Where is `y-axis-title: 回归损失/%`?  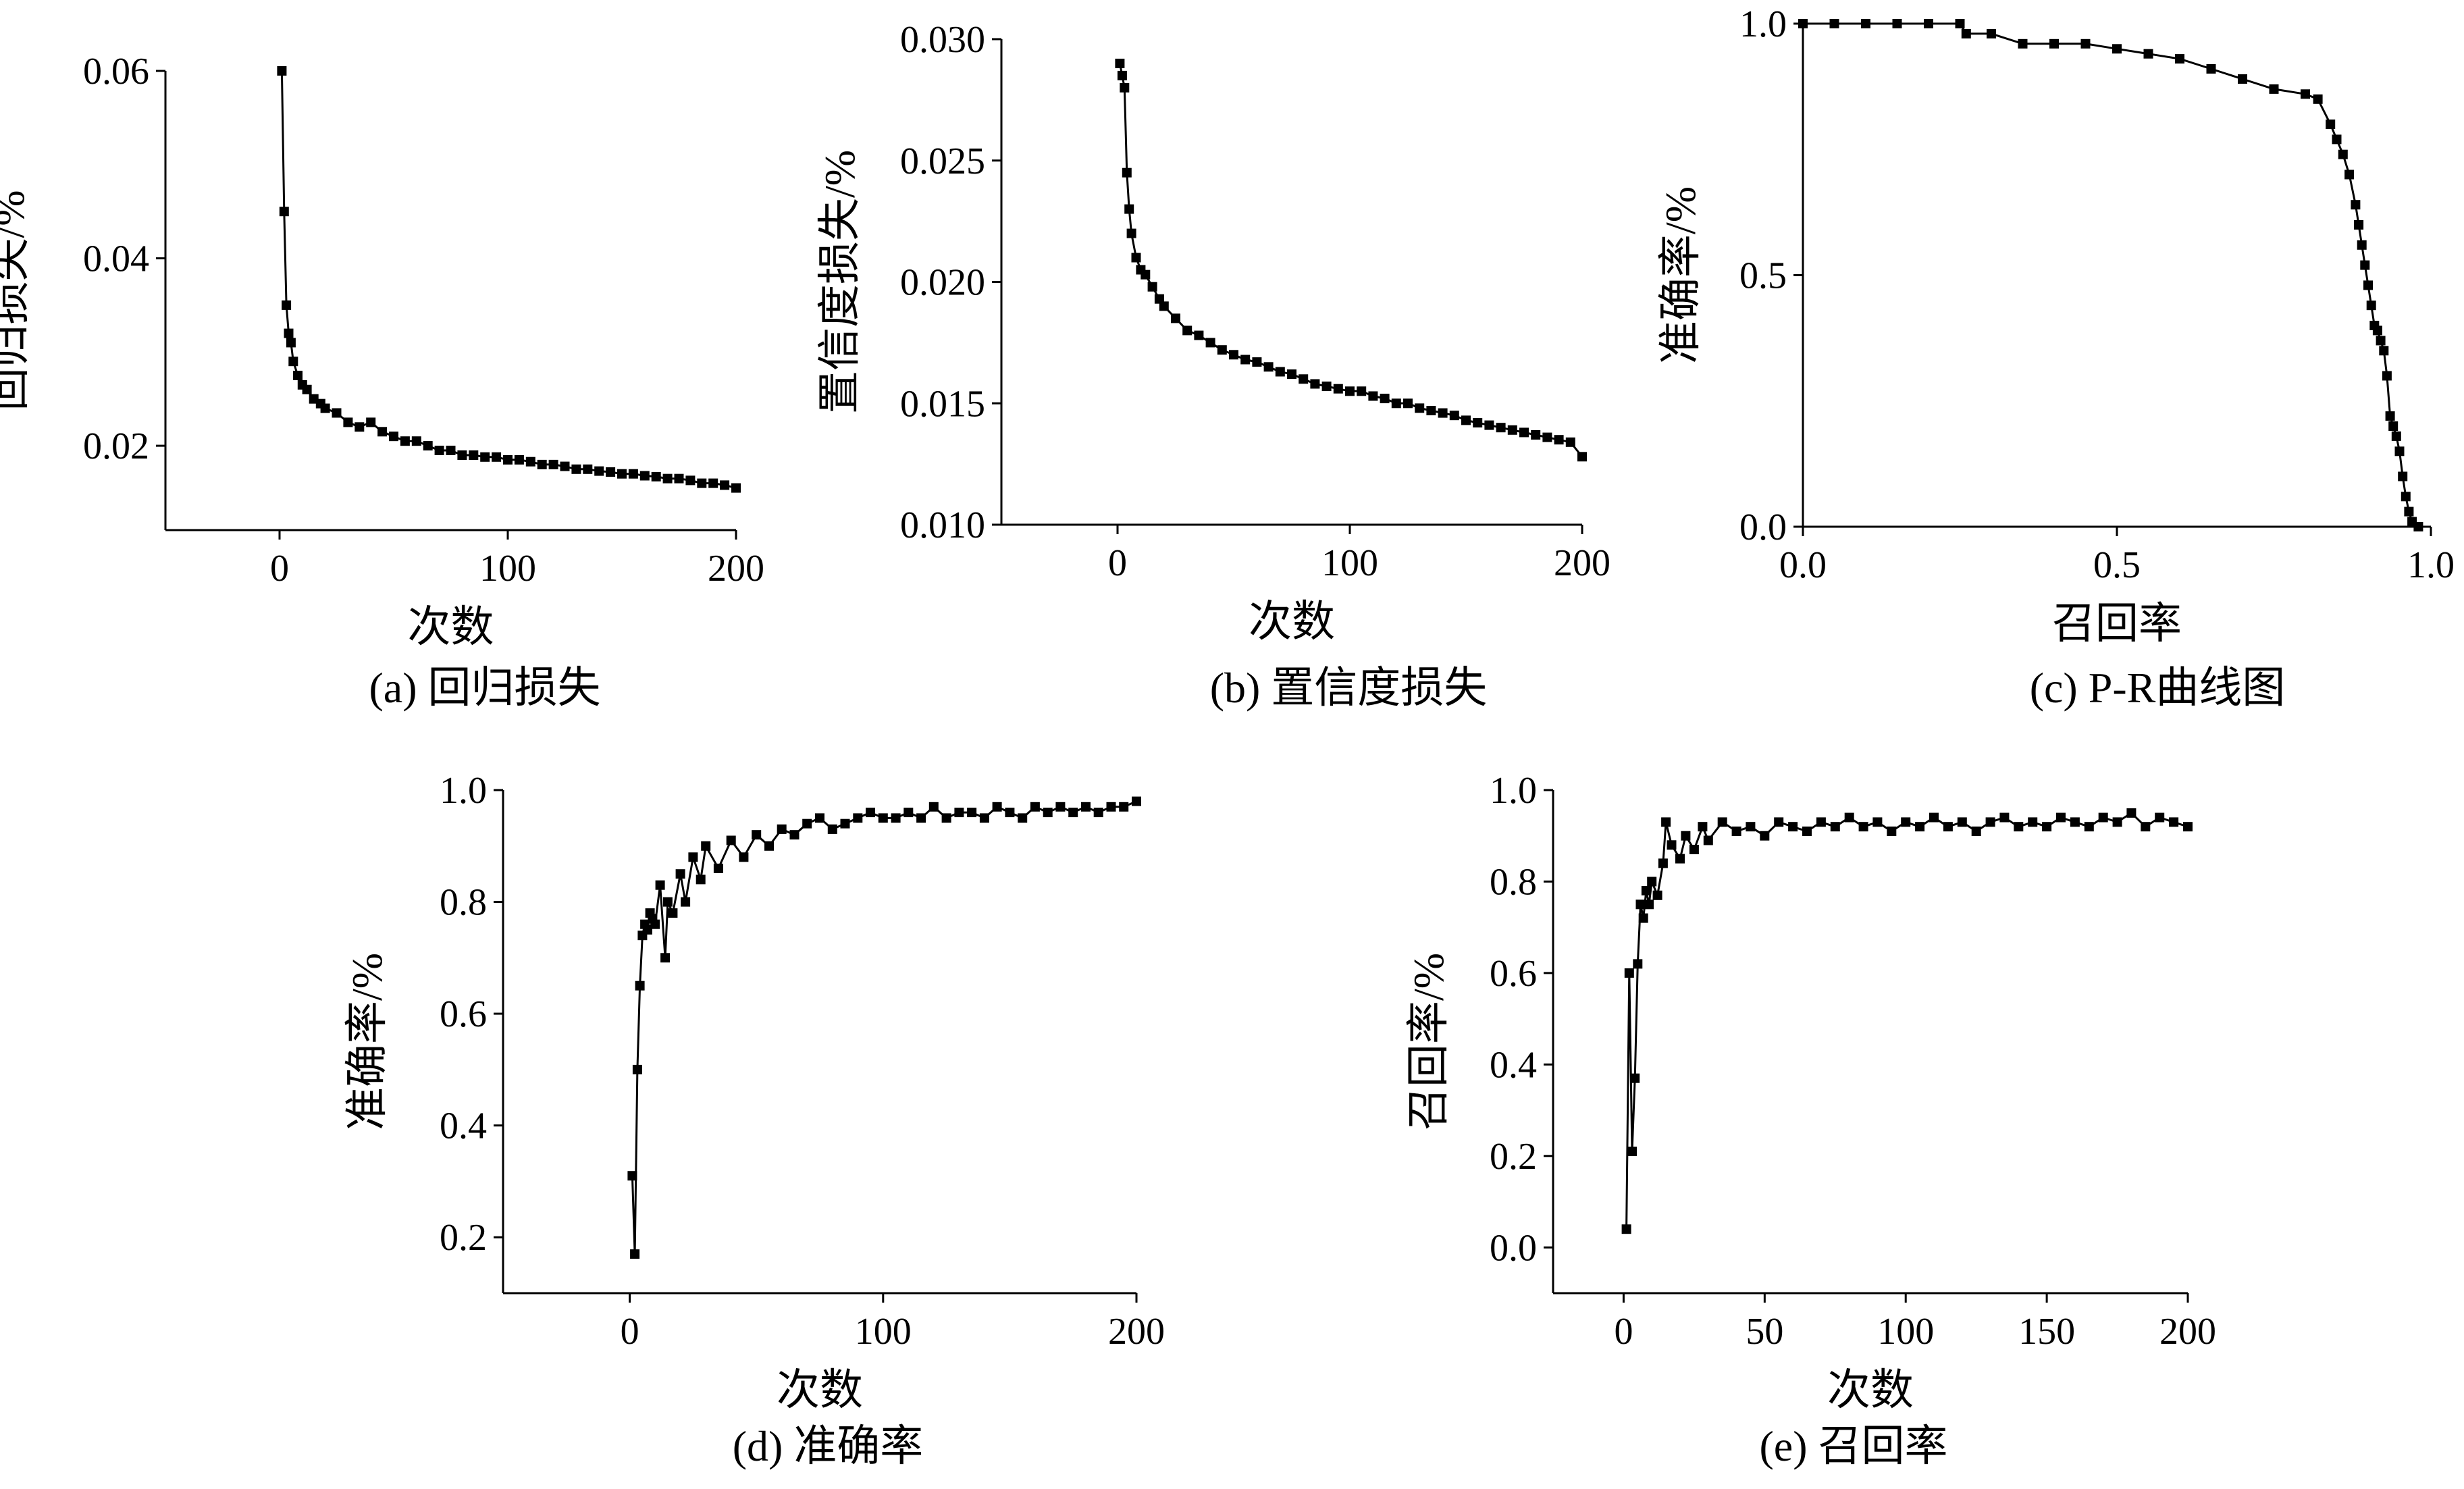 y-axis-title: 回归损失/% is located at coordinates (16, 300).